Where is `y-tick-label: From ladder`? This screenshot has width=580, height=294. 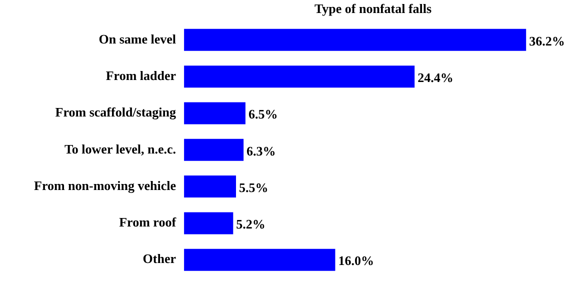
y-tick-label: From ladder is located at coordinates (141, 75).